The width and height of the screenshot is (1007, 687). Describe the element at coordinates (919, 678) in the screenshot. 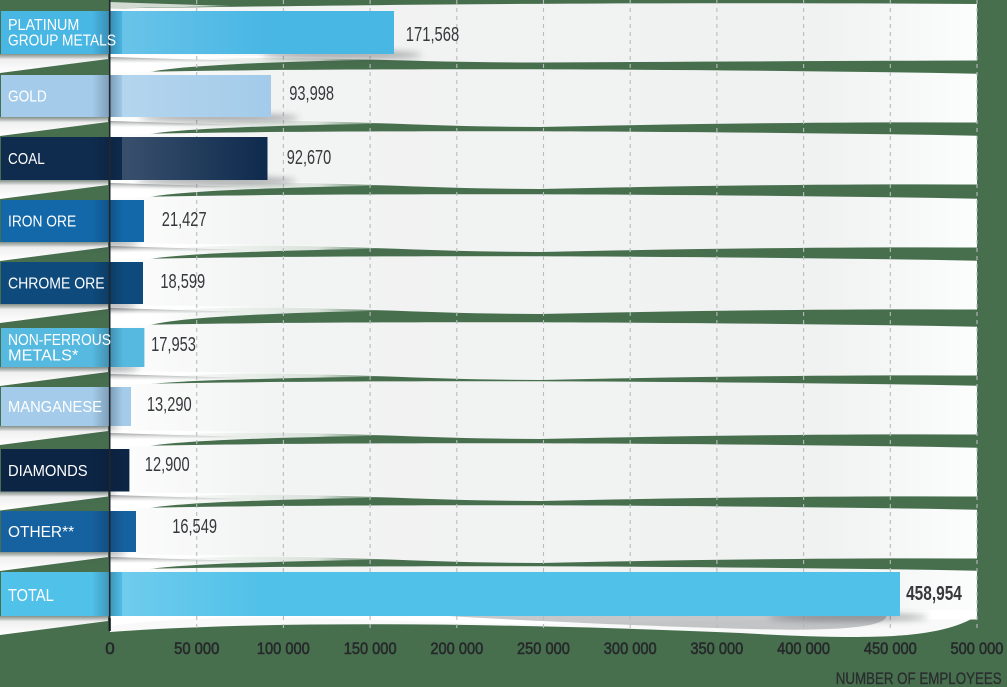

I see `svg-text: NUMBER OF EMPLOYEES` at that location.